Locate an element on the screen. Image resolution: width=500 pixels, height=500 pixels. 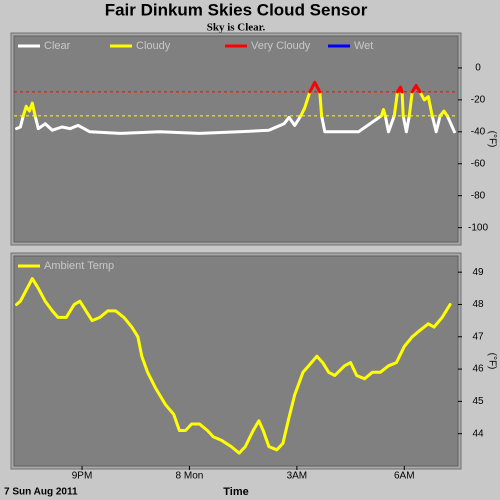
x-tick-label: 6AM is located at coordinates (404, 476).